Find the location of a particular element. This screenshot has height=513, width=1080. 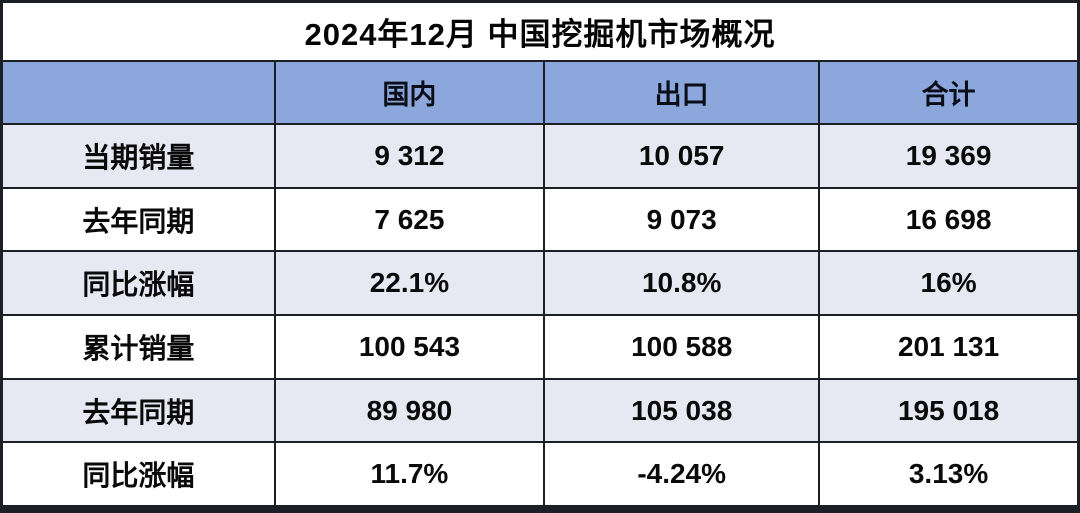

row-label: 当期销量 is located at coordinates (138, 157).